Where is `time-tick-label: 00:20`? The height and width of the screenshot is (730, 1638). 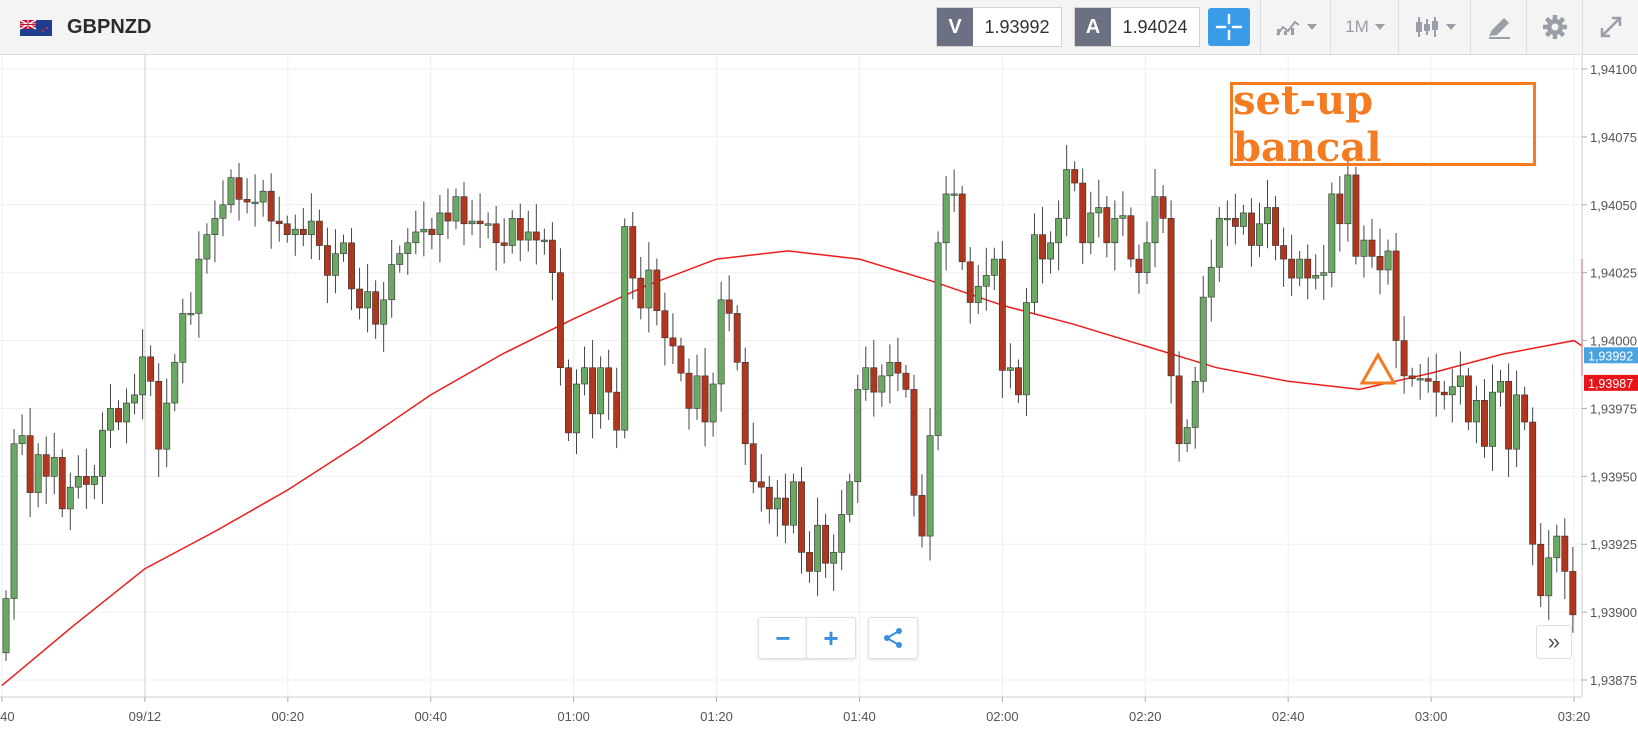
time-tick-label: 00:20 is located at coordinates (288, 716).